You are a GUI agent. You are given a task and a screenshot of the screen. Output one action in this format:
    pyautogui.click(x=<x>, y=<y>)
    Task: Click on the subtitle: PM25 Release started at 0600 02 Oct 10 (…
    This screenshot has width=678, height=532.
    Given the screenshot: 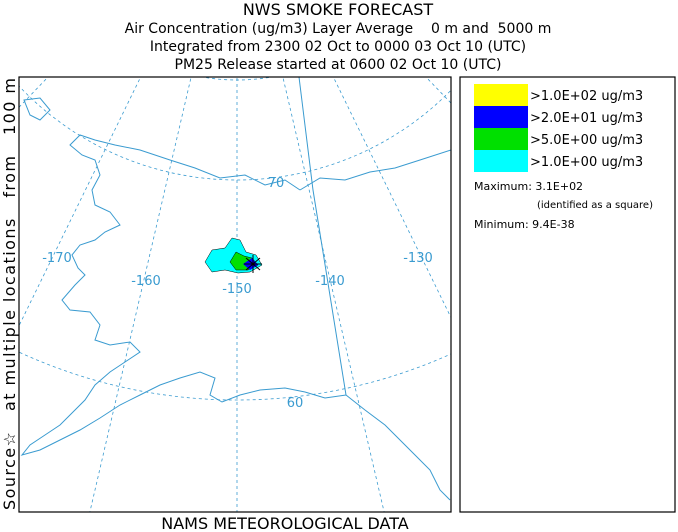 What is the action you would take?
    pyautogui.click(x=338, y=65)
    